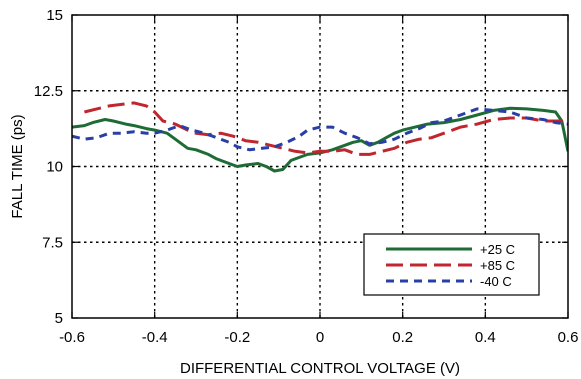 The width and height of the screenshot is (581, 379). I want to click on x-tick-label: 0.2, so click(402, 337).